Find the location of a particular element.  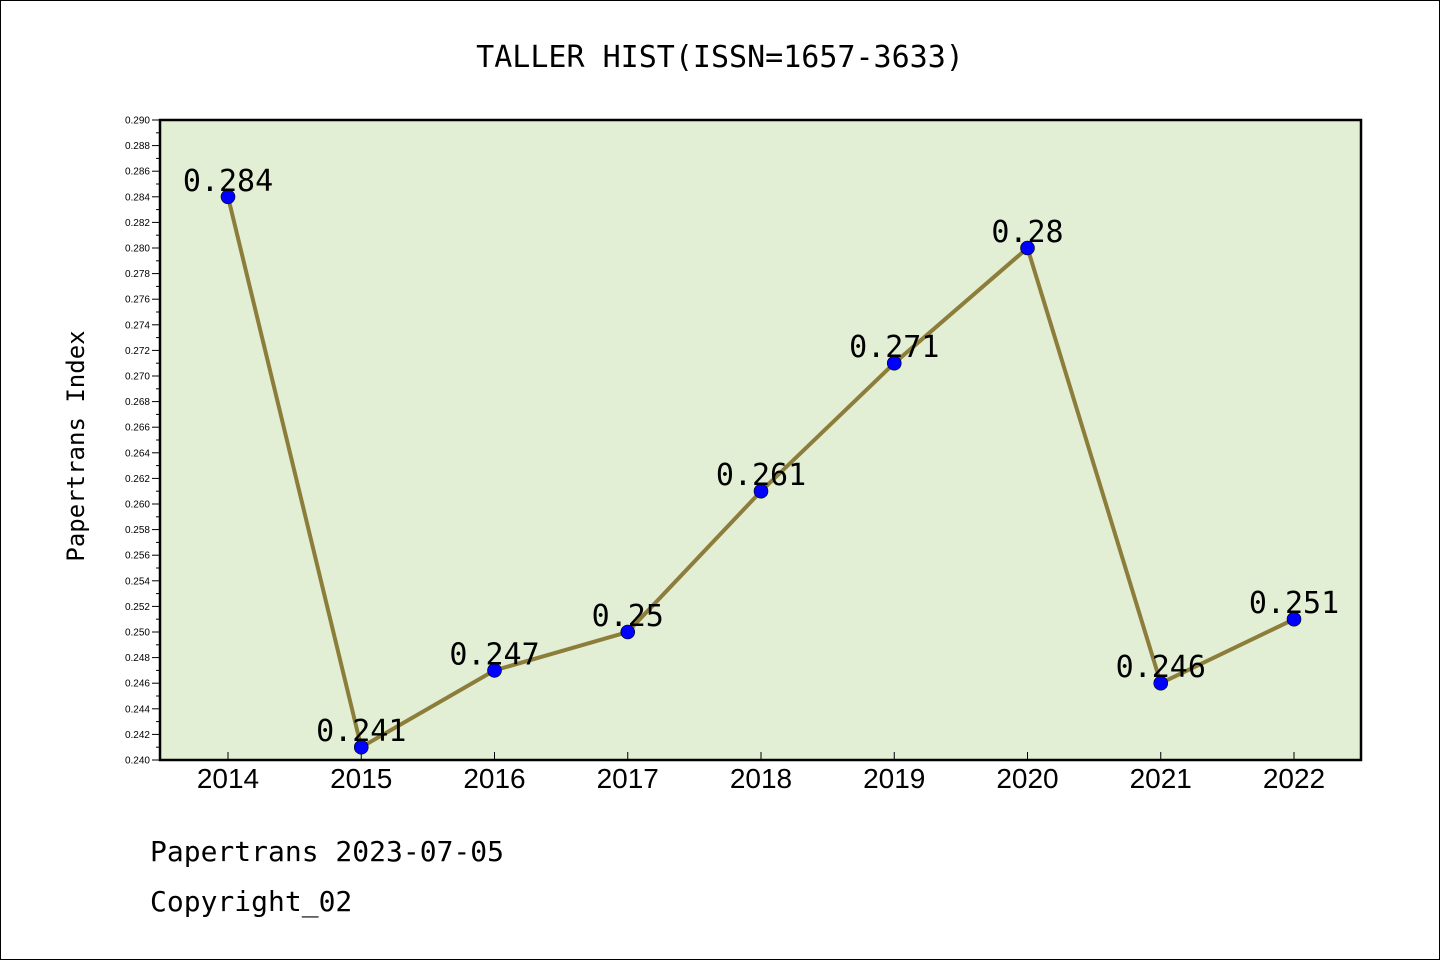

y-tick-label: 0.282 is located at coordinates (137, 223).